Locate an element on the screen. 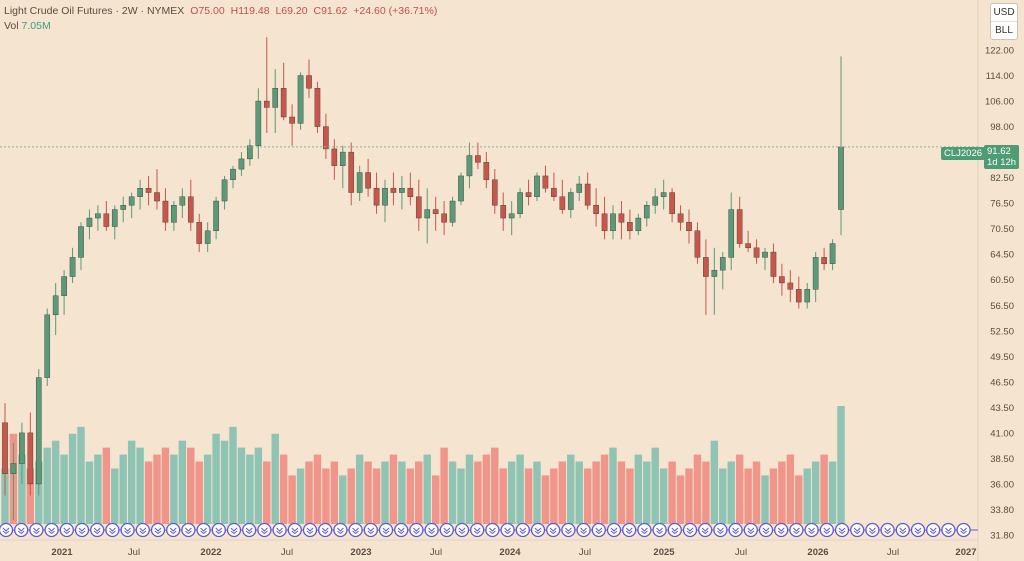 The height and width of the screenshot is (561, 1024). price-tick-label: 49.50 is located at coordinates (1002, 357).